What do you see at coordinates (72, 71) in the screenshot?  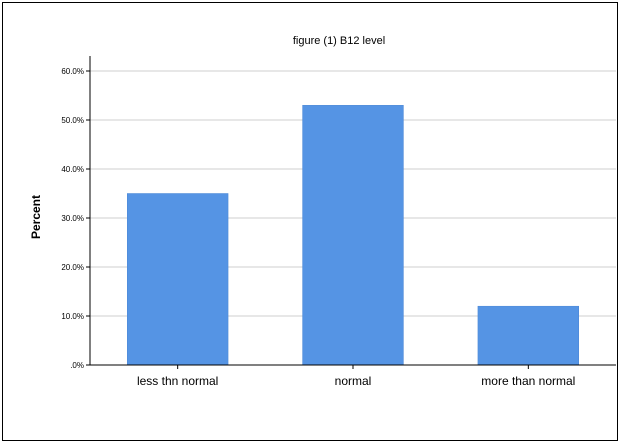 I see `y-tick-label: 60.0%` at bounding box center [72, 71].